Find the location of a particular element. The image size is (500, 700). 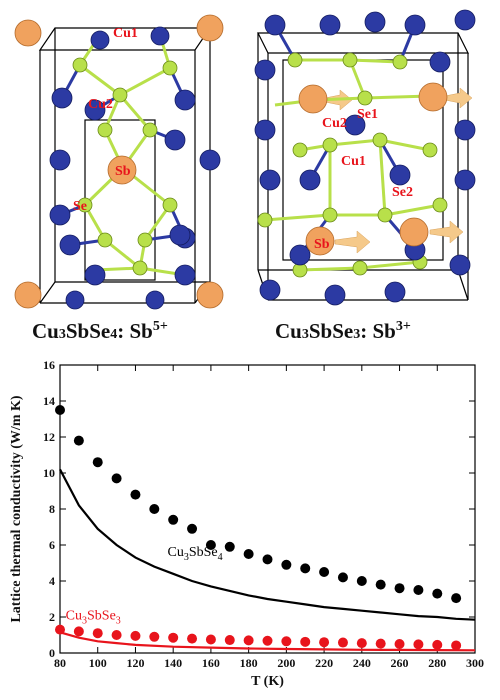

x-tick-label: 80 is located at coordinates (60, 663).